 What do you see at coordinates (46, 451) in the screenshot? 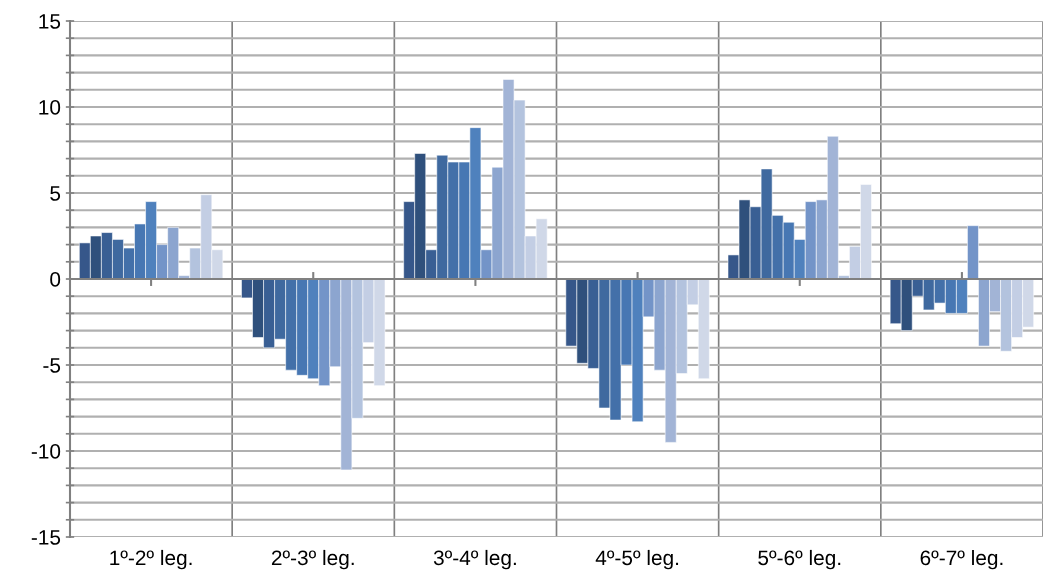
I see `y-tick-label: -10` at bounding box center [46, 451].